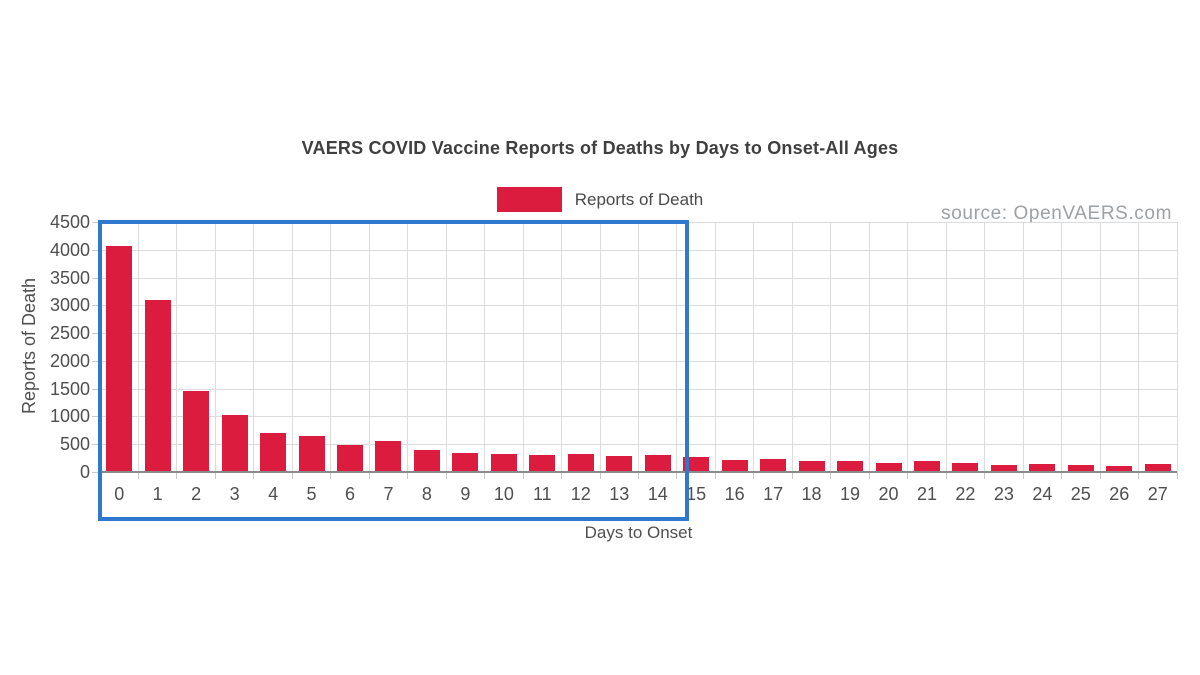 The height and width of the screenshot is (675, 1200). What do you see at coordinates (529, 199) in the screenshot?
I see `legend-swatch` at bounding box center [529, 199].